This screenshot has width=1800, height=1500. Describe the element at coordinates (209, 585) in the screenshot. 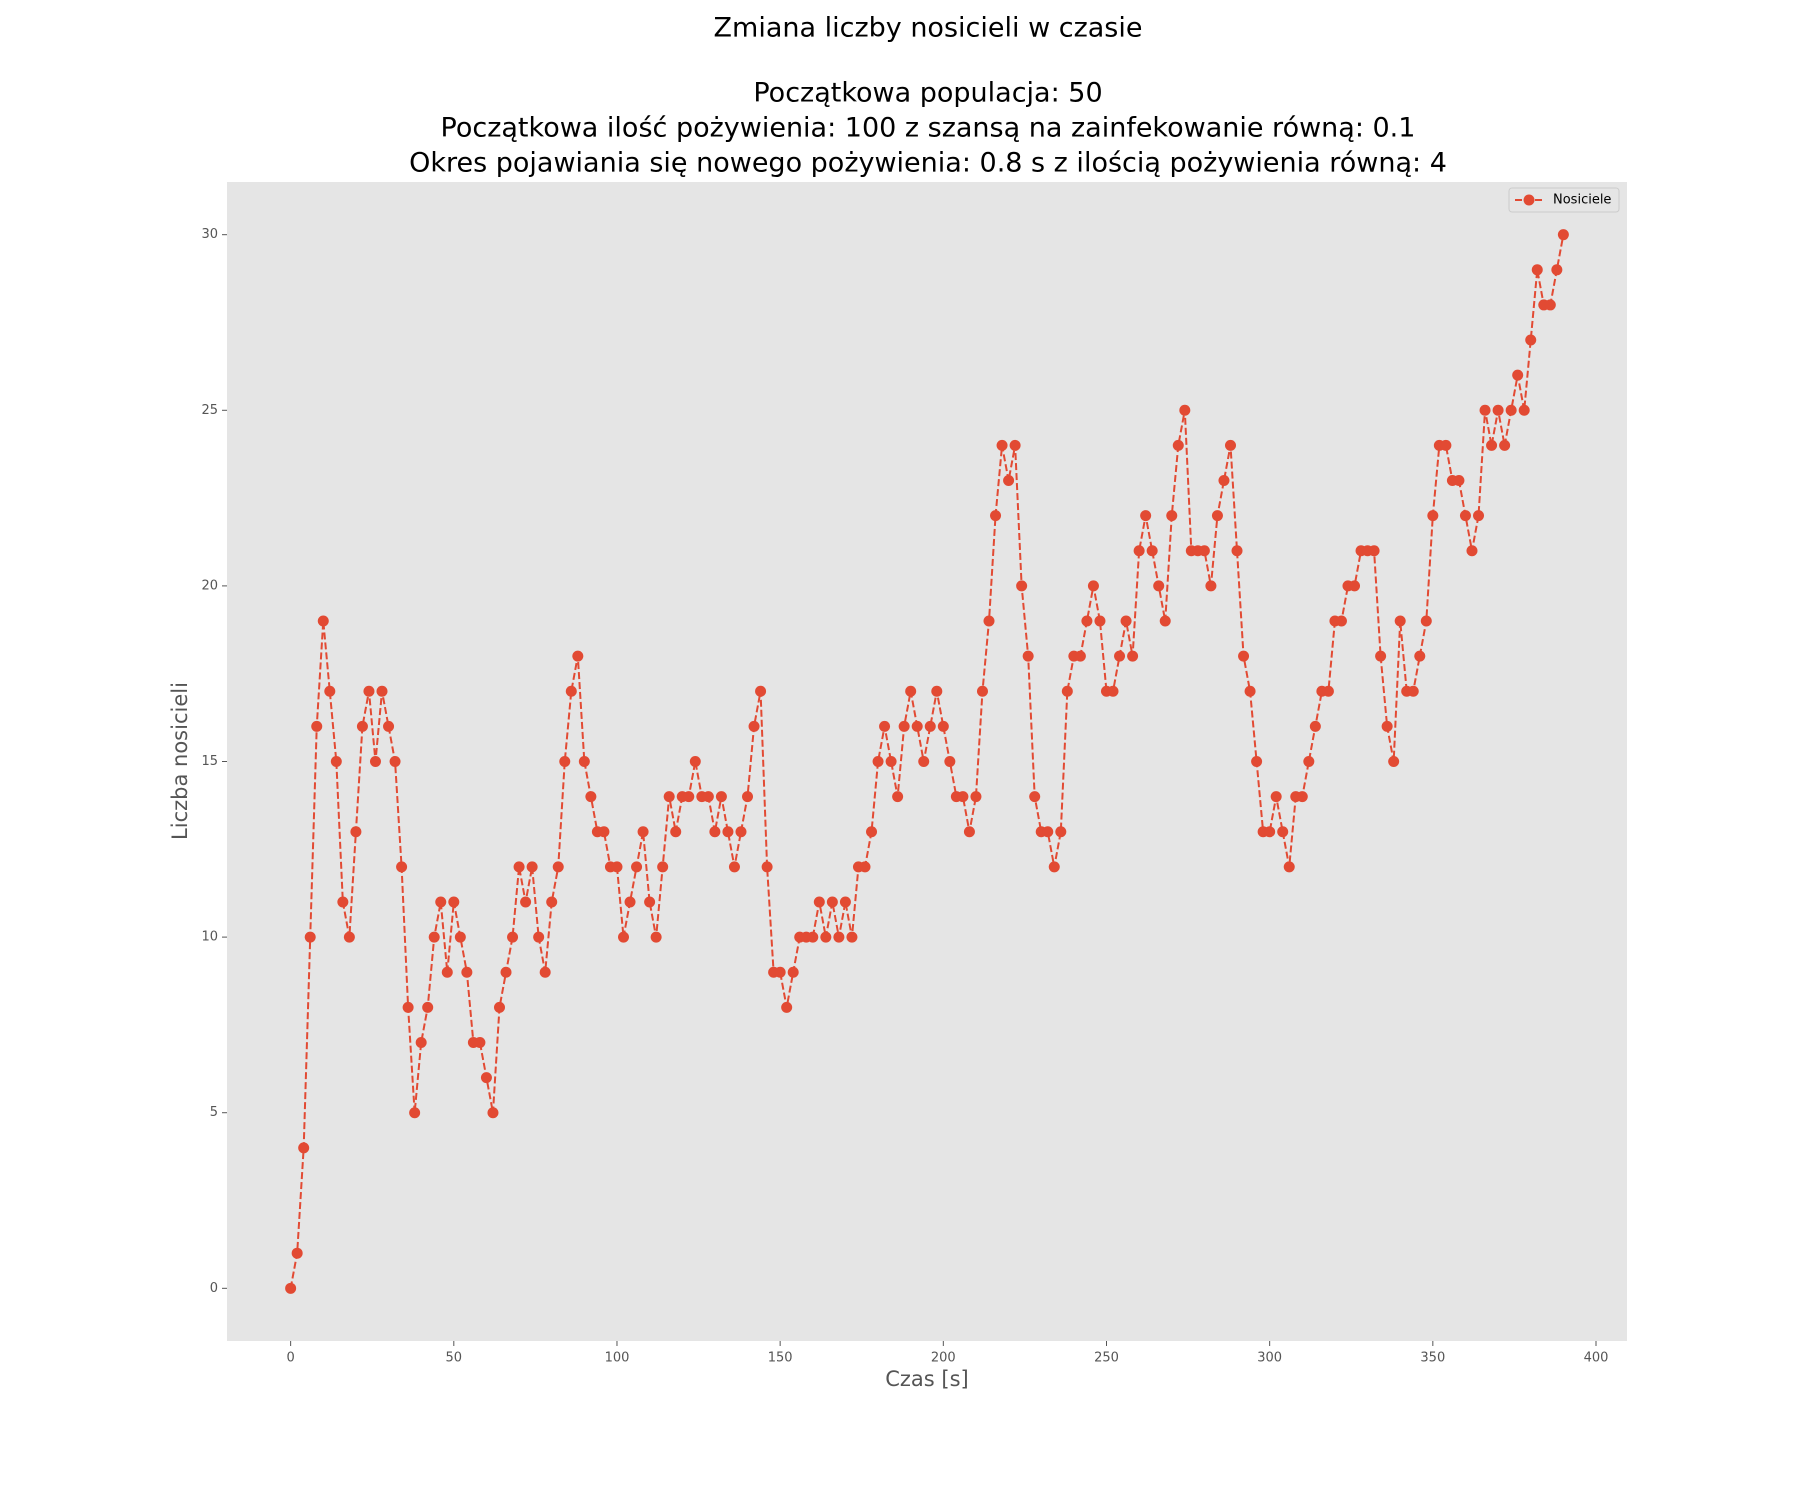

I see `y-tick-label: 20` at that location.